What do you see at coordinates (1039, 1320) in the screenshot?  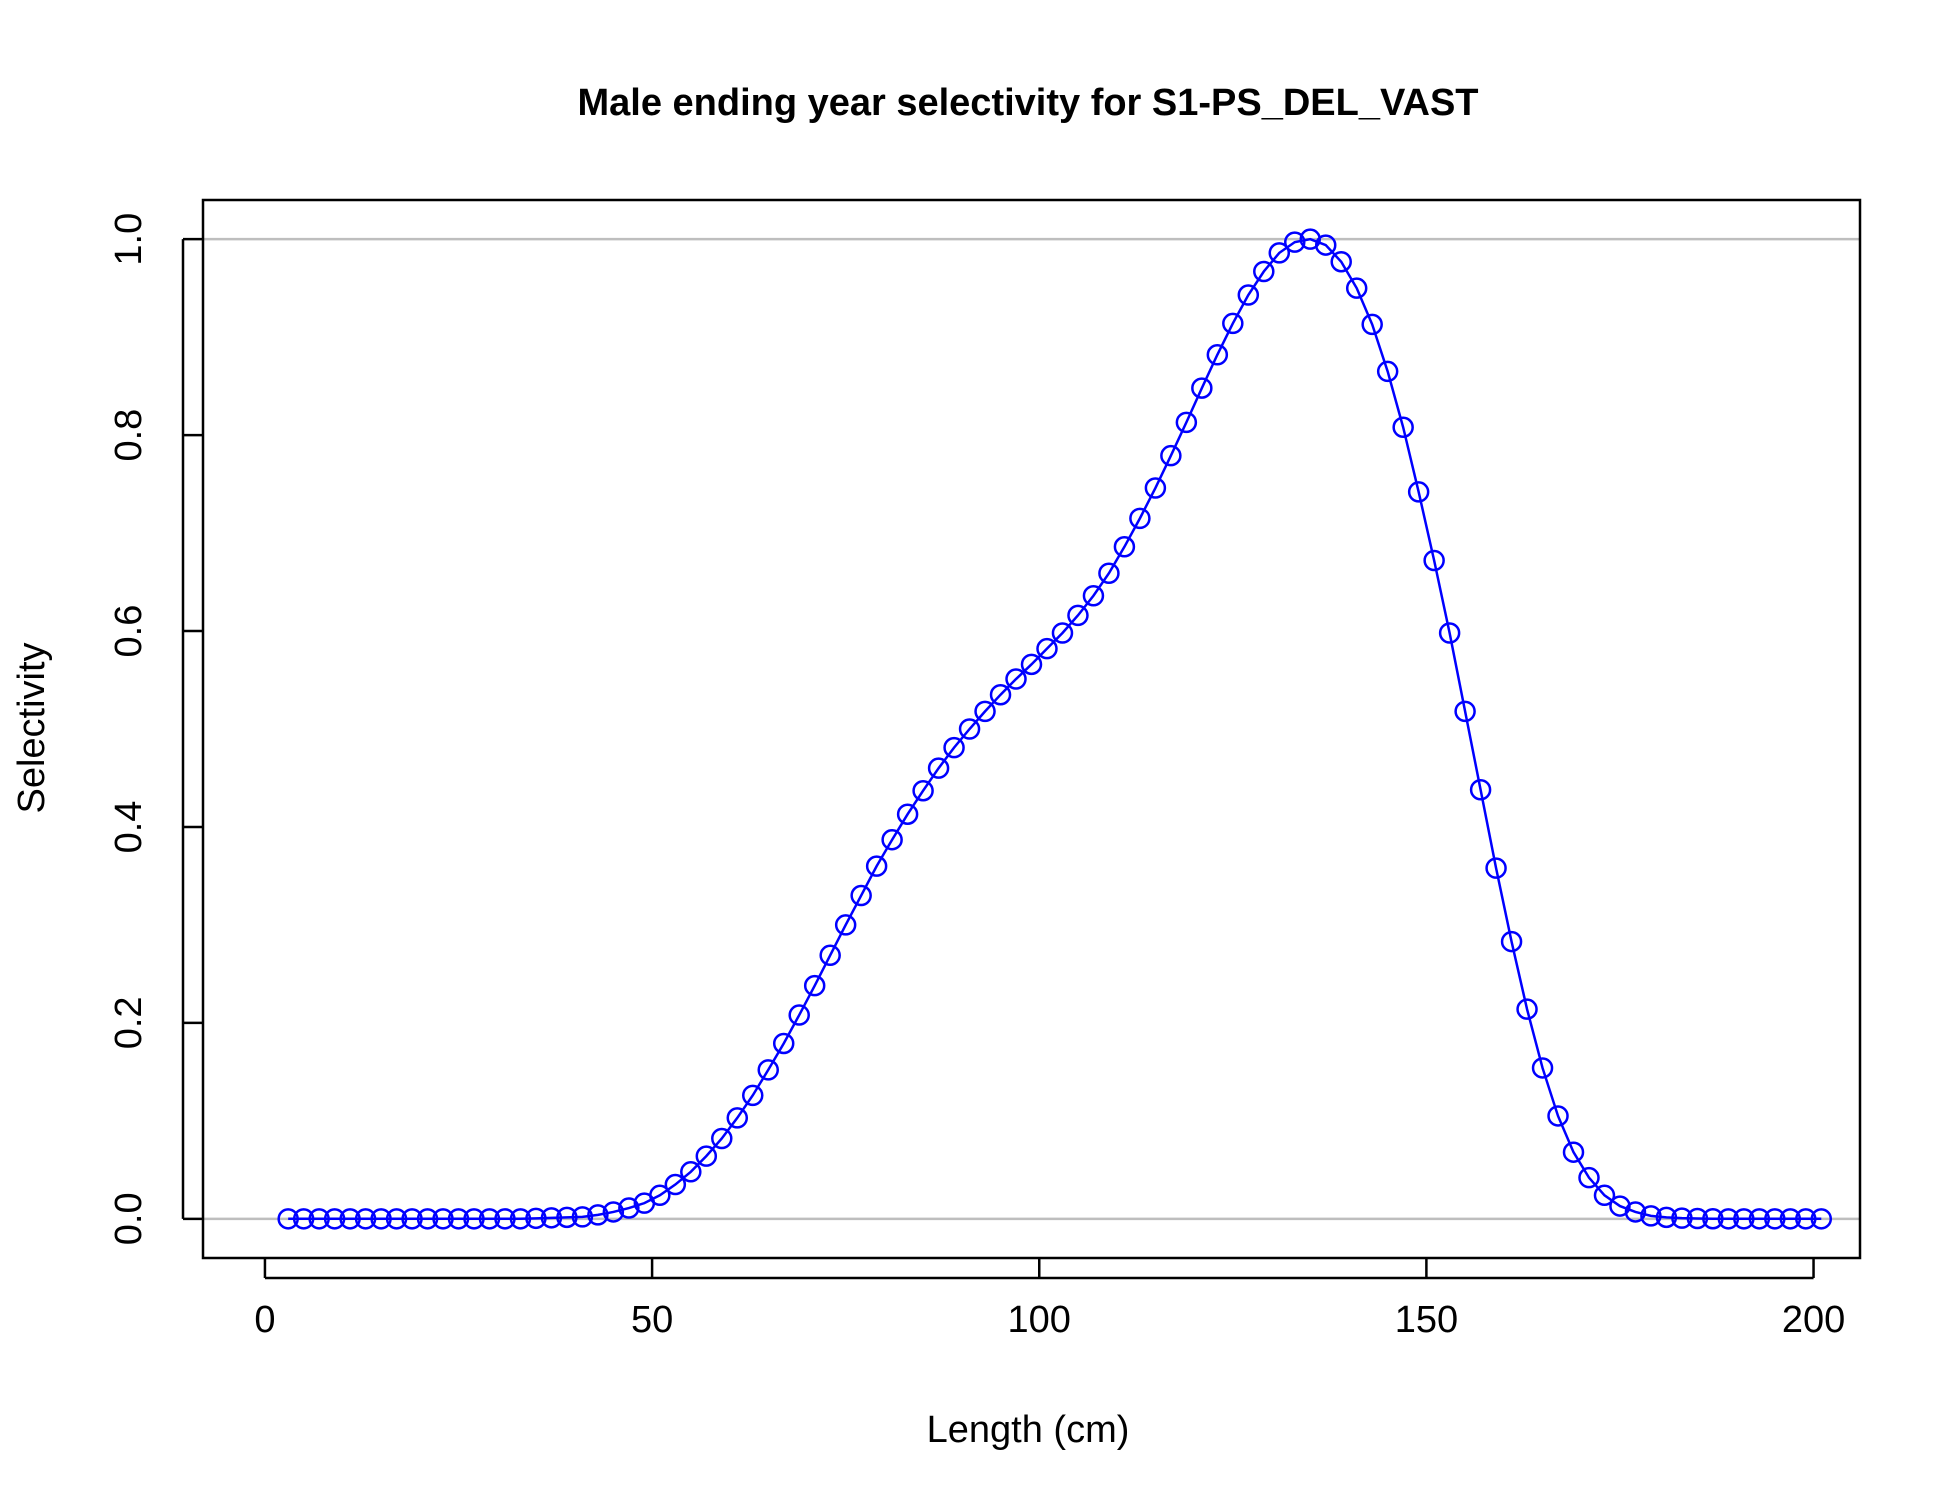 I see `x-tick-label-2: 100` at bounding box center [1039, 1320].